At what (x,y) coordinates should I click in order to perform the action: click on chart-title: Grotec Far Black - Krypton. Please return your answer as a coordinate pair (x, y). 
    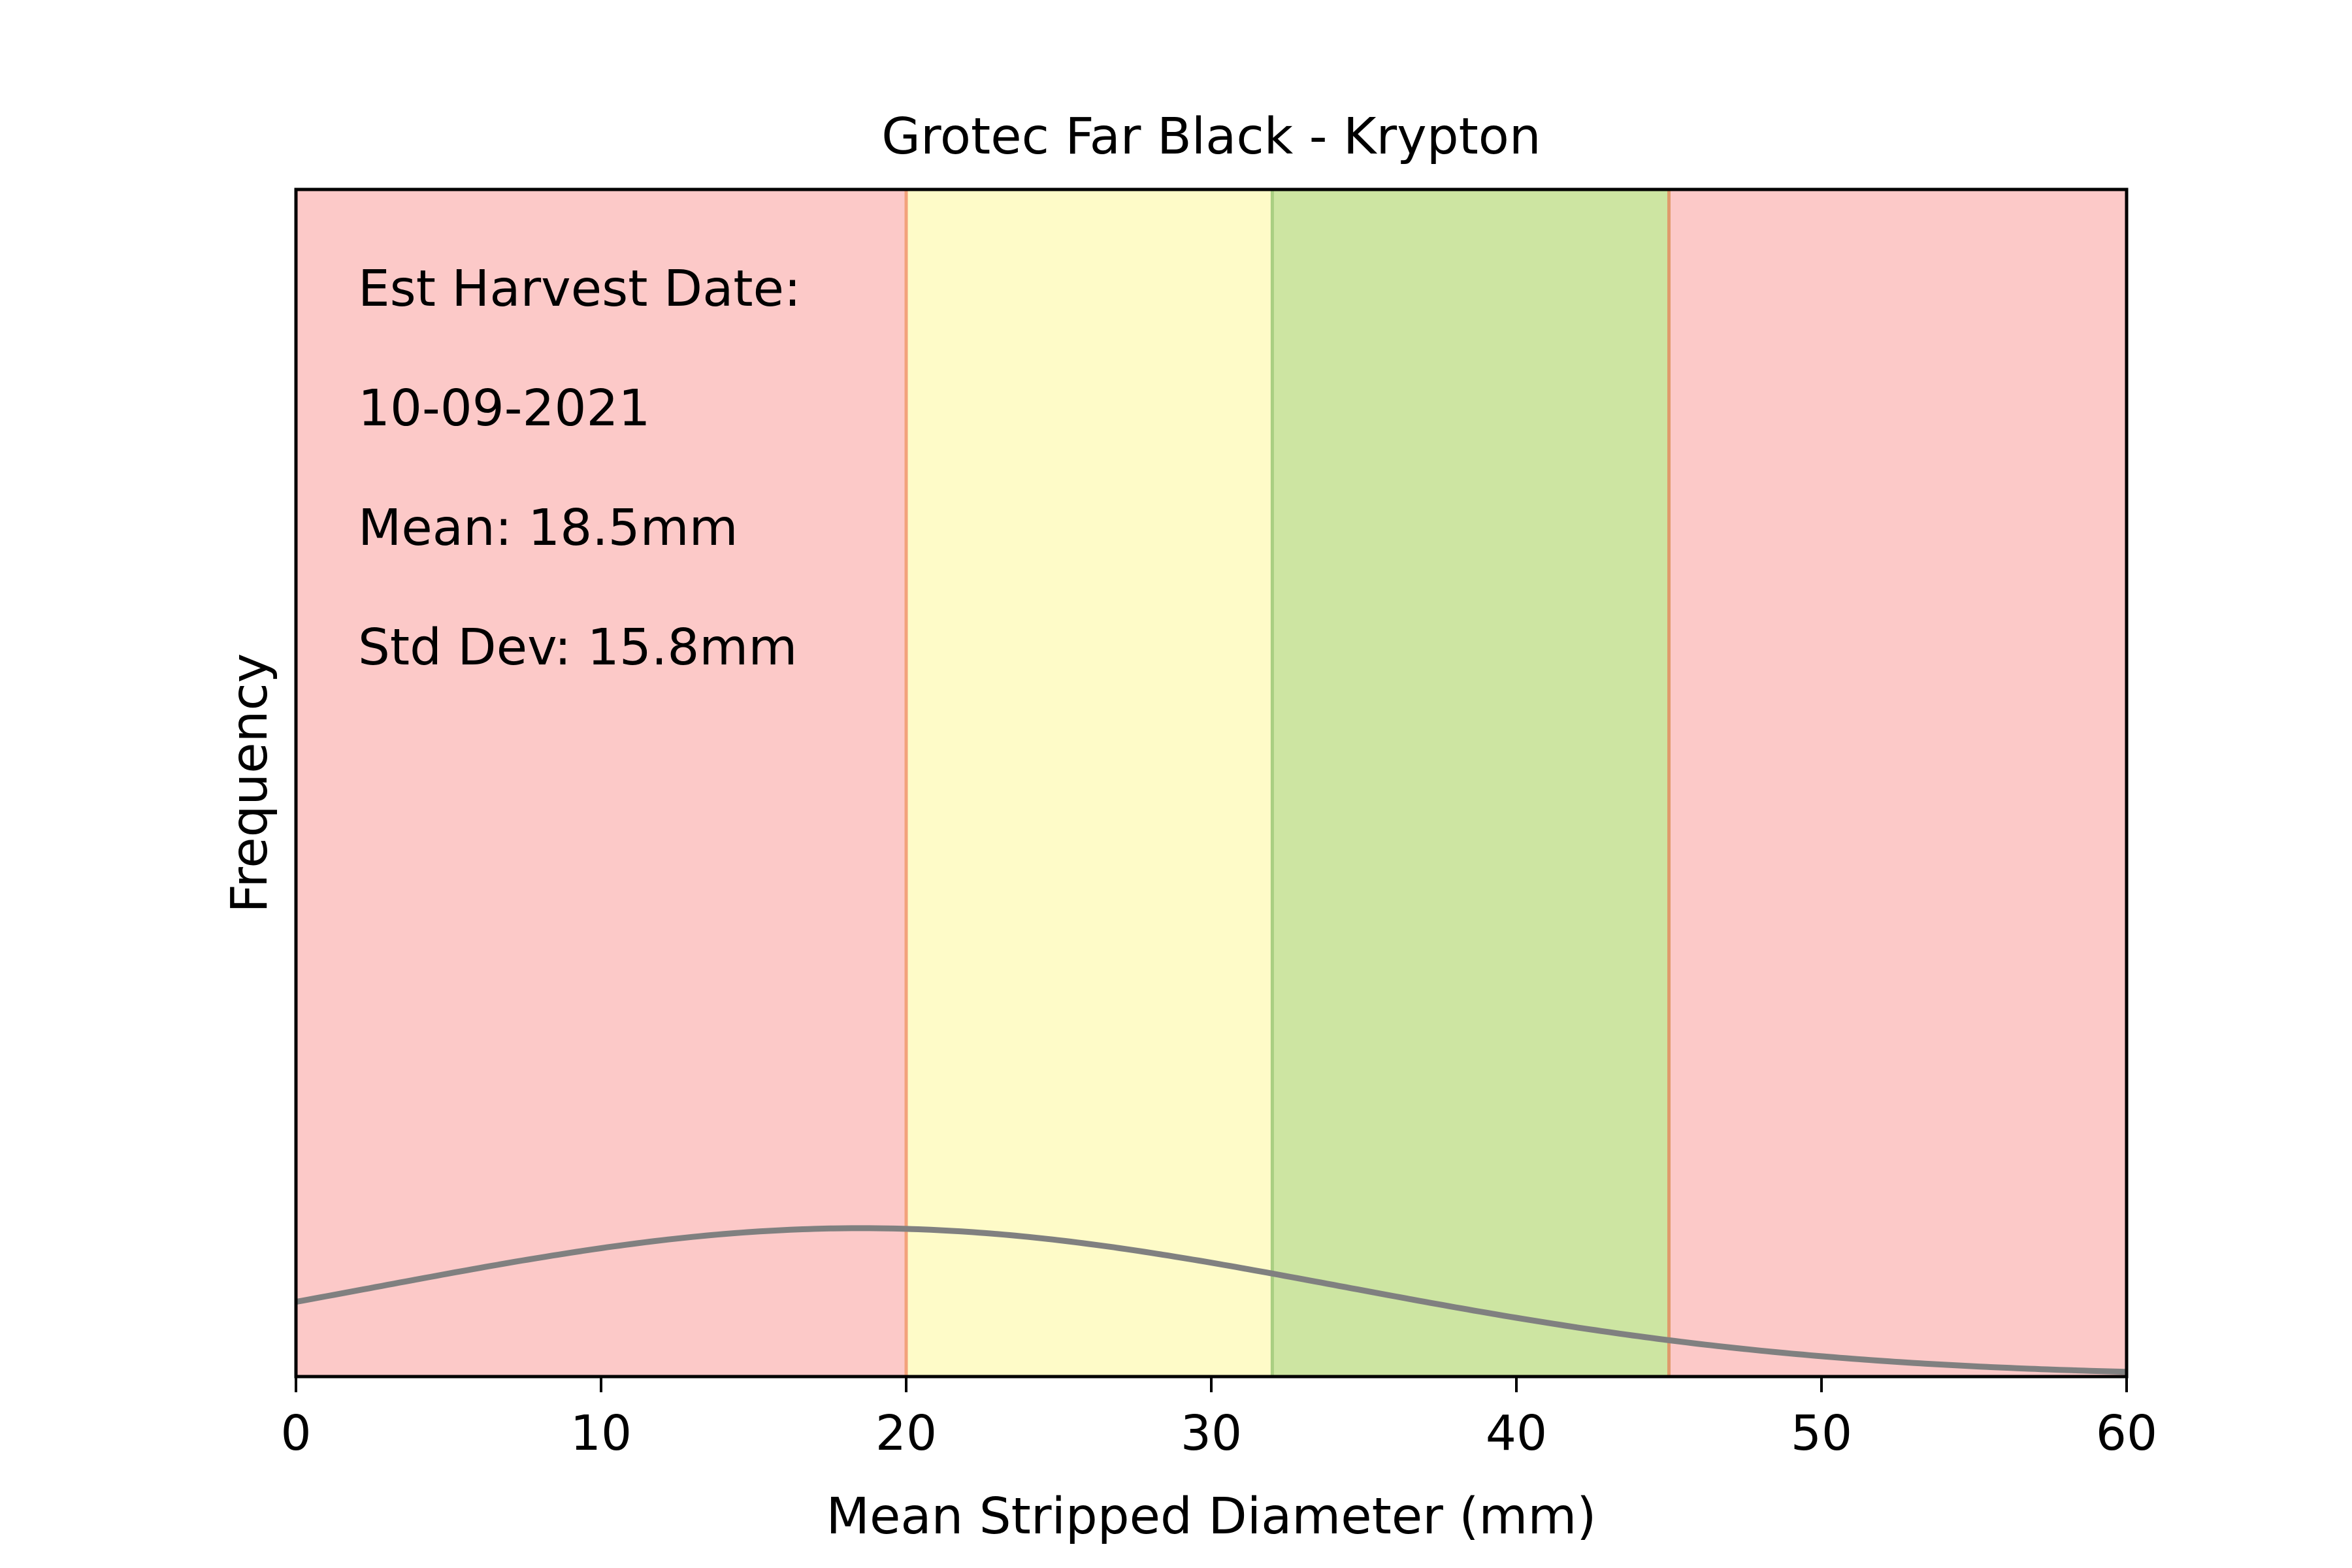
    Looking at the image, I should click on (1211, 137).